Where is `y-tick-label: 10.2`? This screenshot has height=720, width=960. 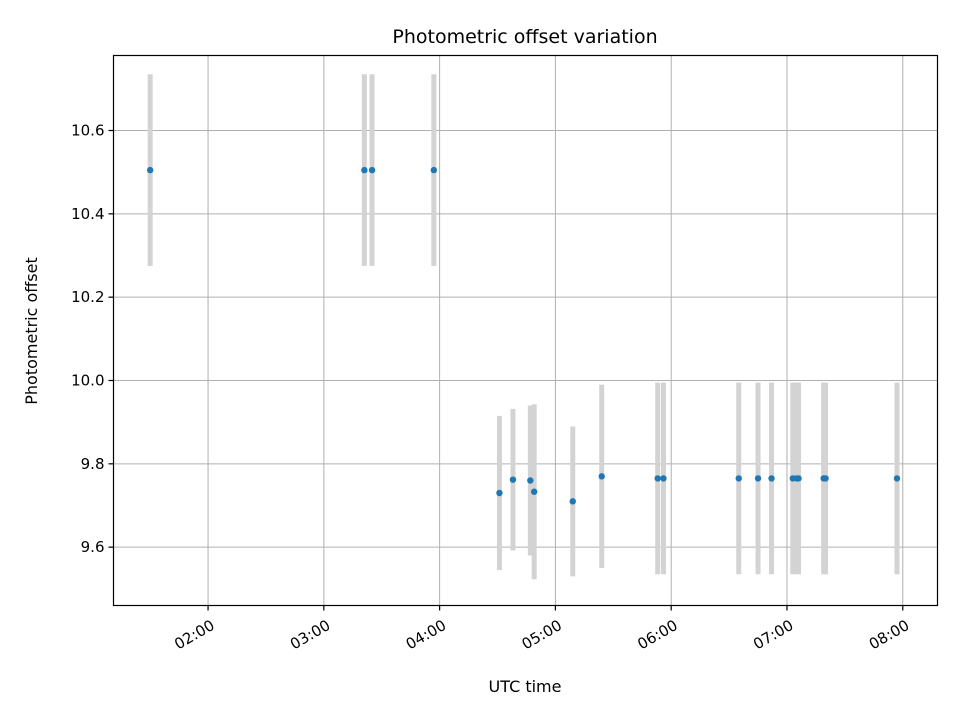
y-tick-label: 10.2 is located at coordinates (87, 297).